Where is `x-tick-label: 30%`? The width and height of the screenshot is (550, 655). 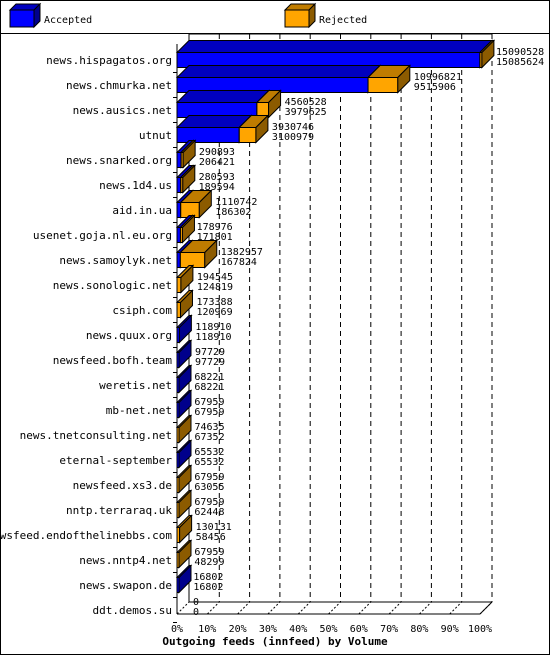 x-tick-label: 30% is located at coordinates (268, 629).